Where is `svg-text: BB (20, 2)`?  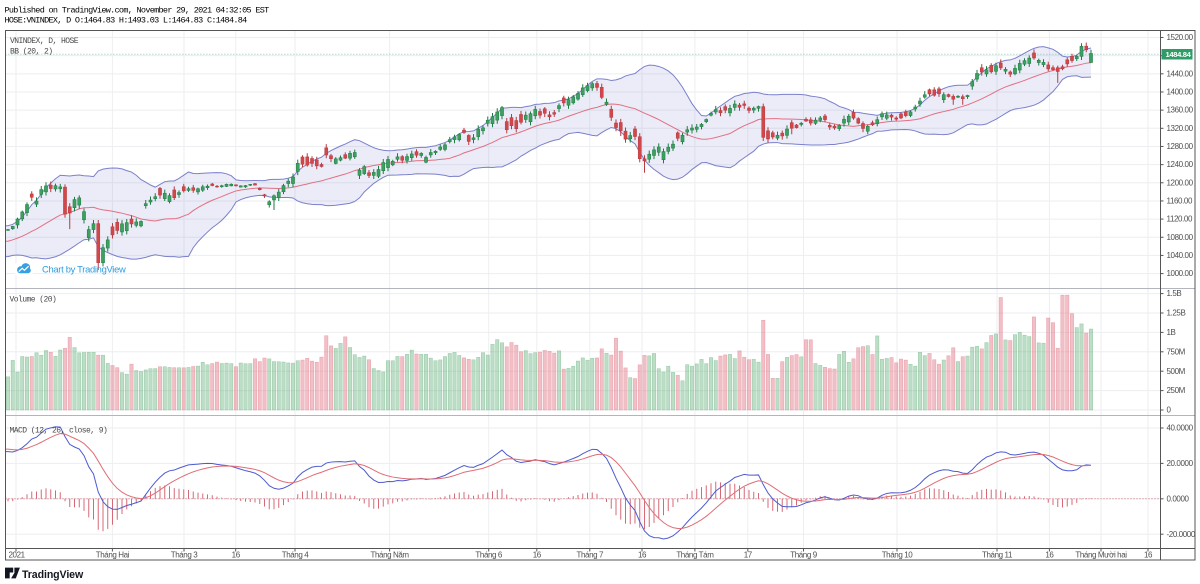
svg-text: BB (20, 2) is located at coordinates (31, 52).